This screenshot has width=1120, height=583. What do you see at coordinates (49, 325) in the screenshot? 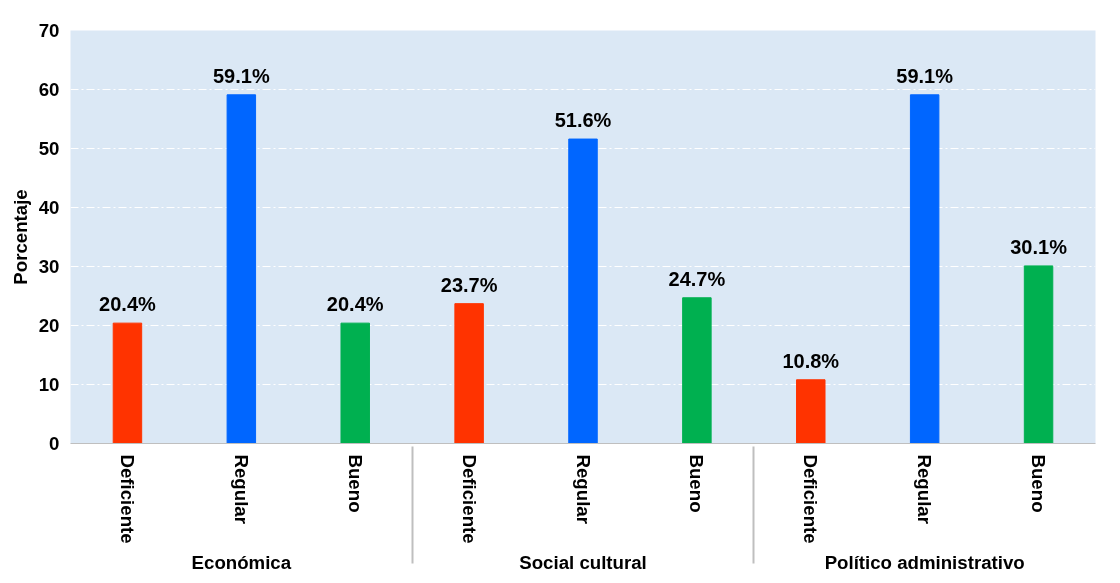
I see `y-tick-label: 20` at bounding box center [49, 325].